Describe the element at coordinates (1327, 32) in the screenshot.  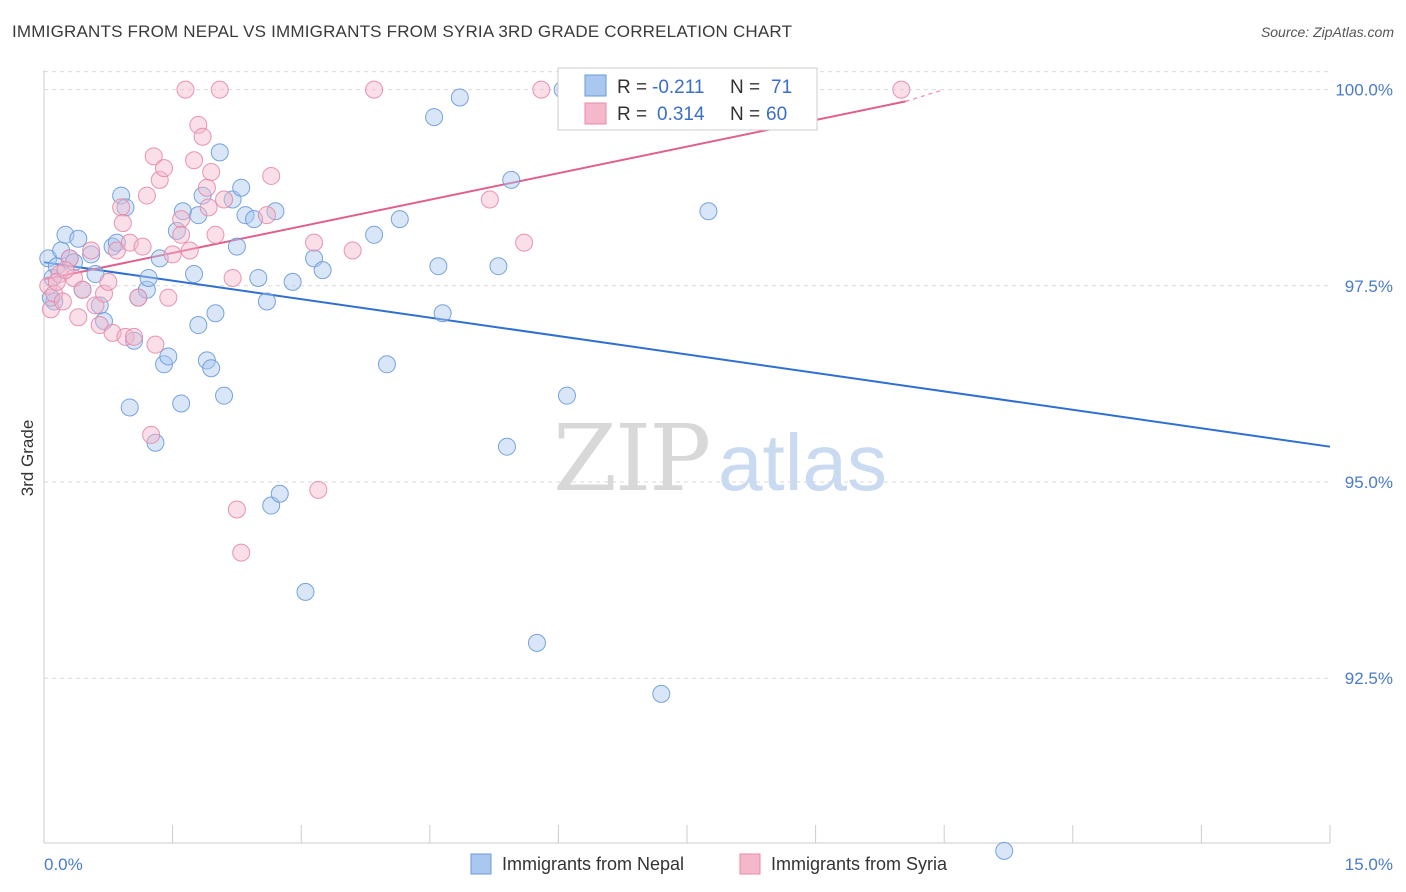
I see `source-label: Source: ZipAtlas.com` at that location.